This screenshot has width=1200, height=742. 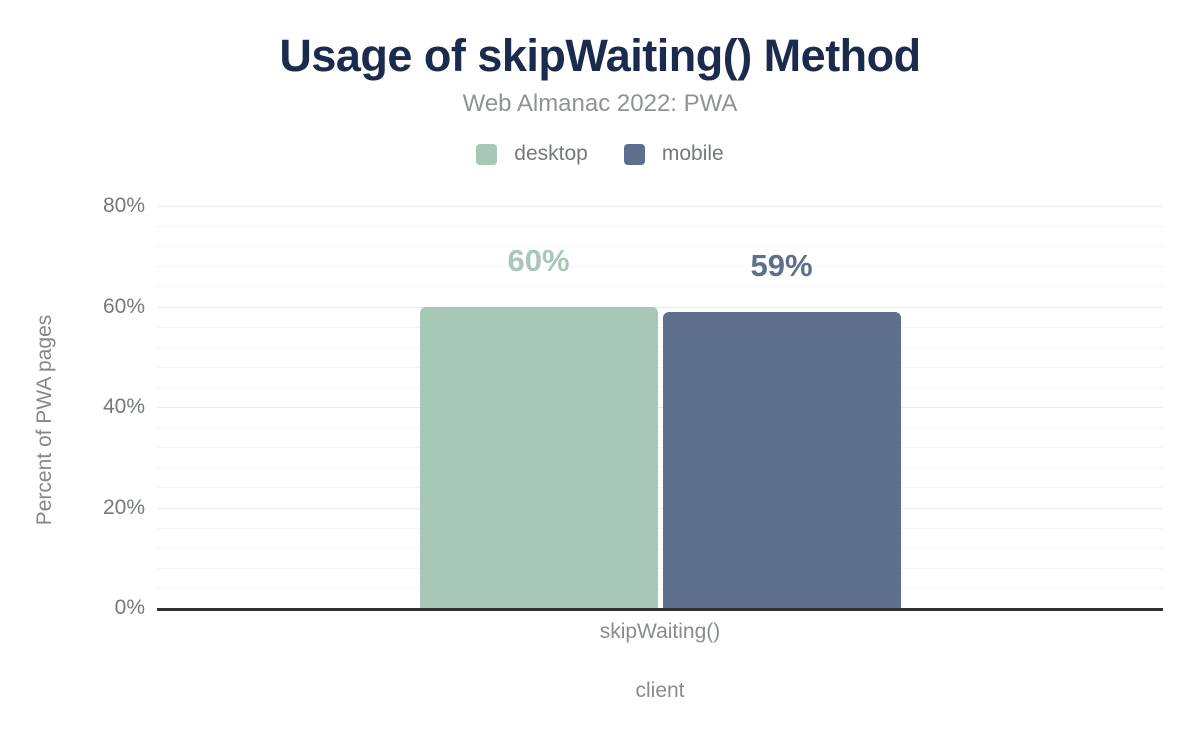 I want to click on legend: desktop mobile, so click(x=600, y=154).